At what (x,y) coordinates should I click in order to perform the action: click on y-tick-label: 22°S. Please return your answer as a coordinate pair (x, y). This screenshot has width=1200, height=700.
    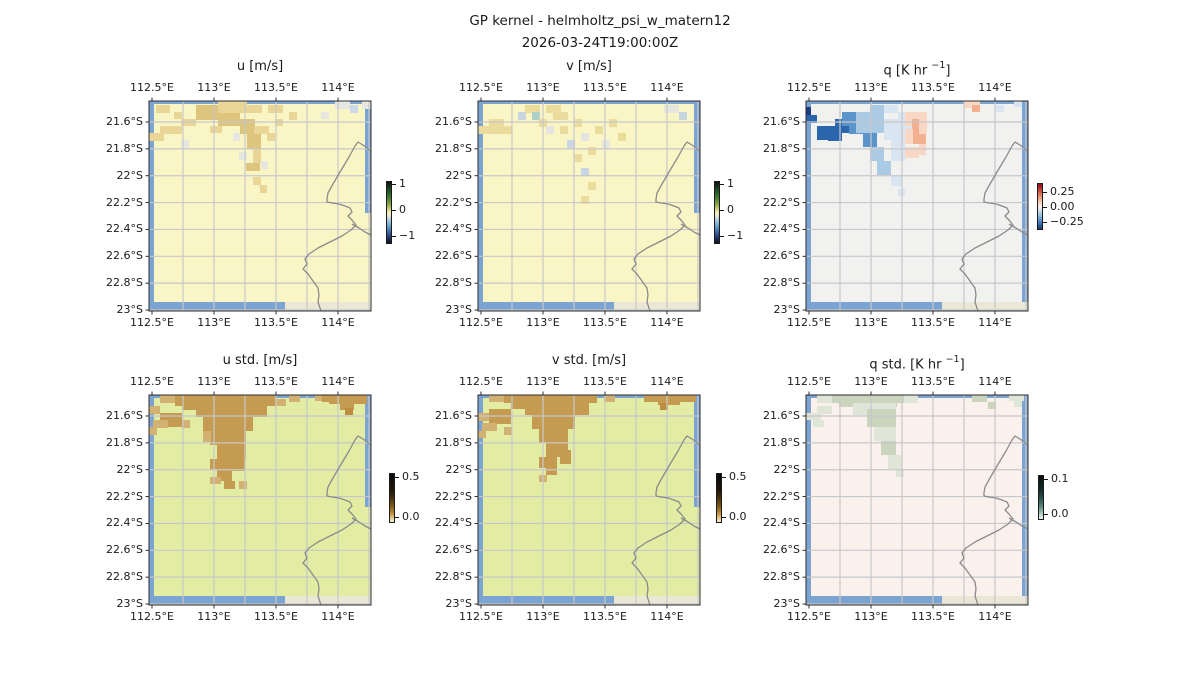
    Looking at the image, I should click on (129, 175).